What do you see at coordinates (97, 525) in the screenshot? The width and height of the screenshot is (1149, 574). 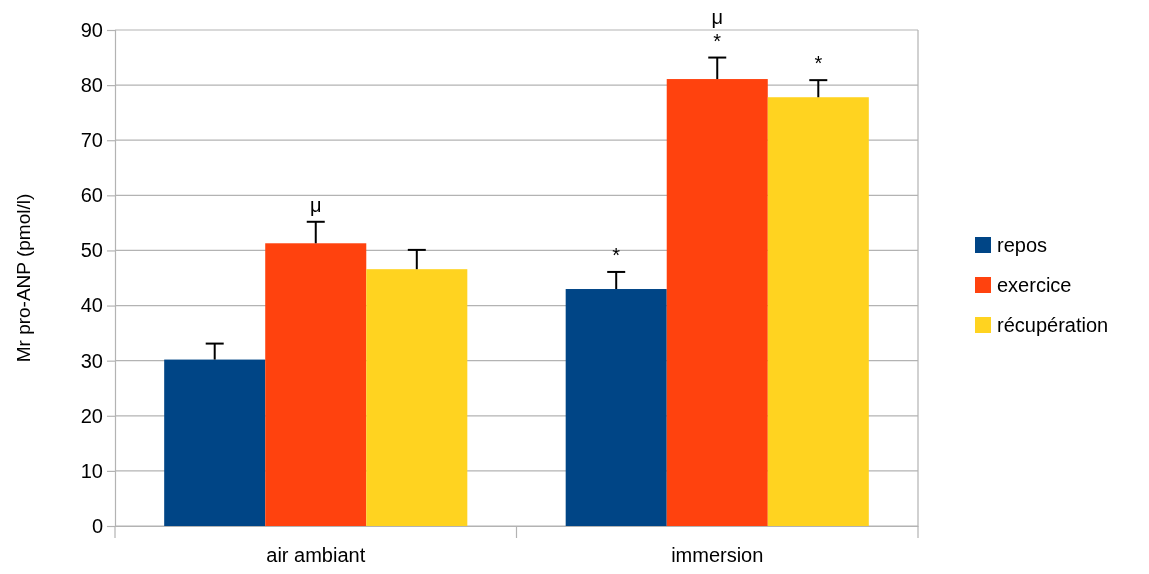 I see `y-tick-label: 0` at bounding box center [97, 525].